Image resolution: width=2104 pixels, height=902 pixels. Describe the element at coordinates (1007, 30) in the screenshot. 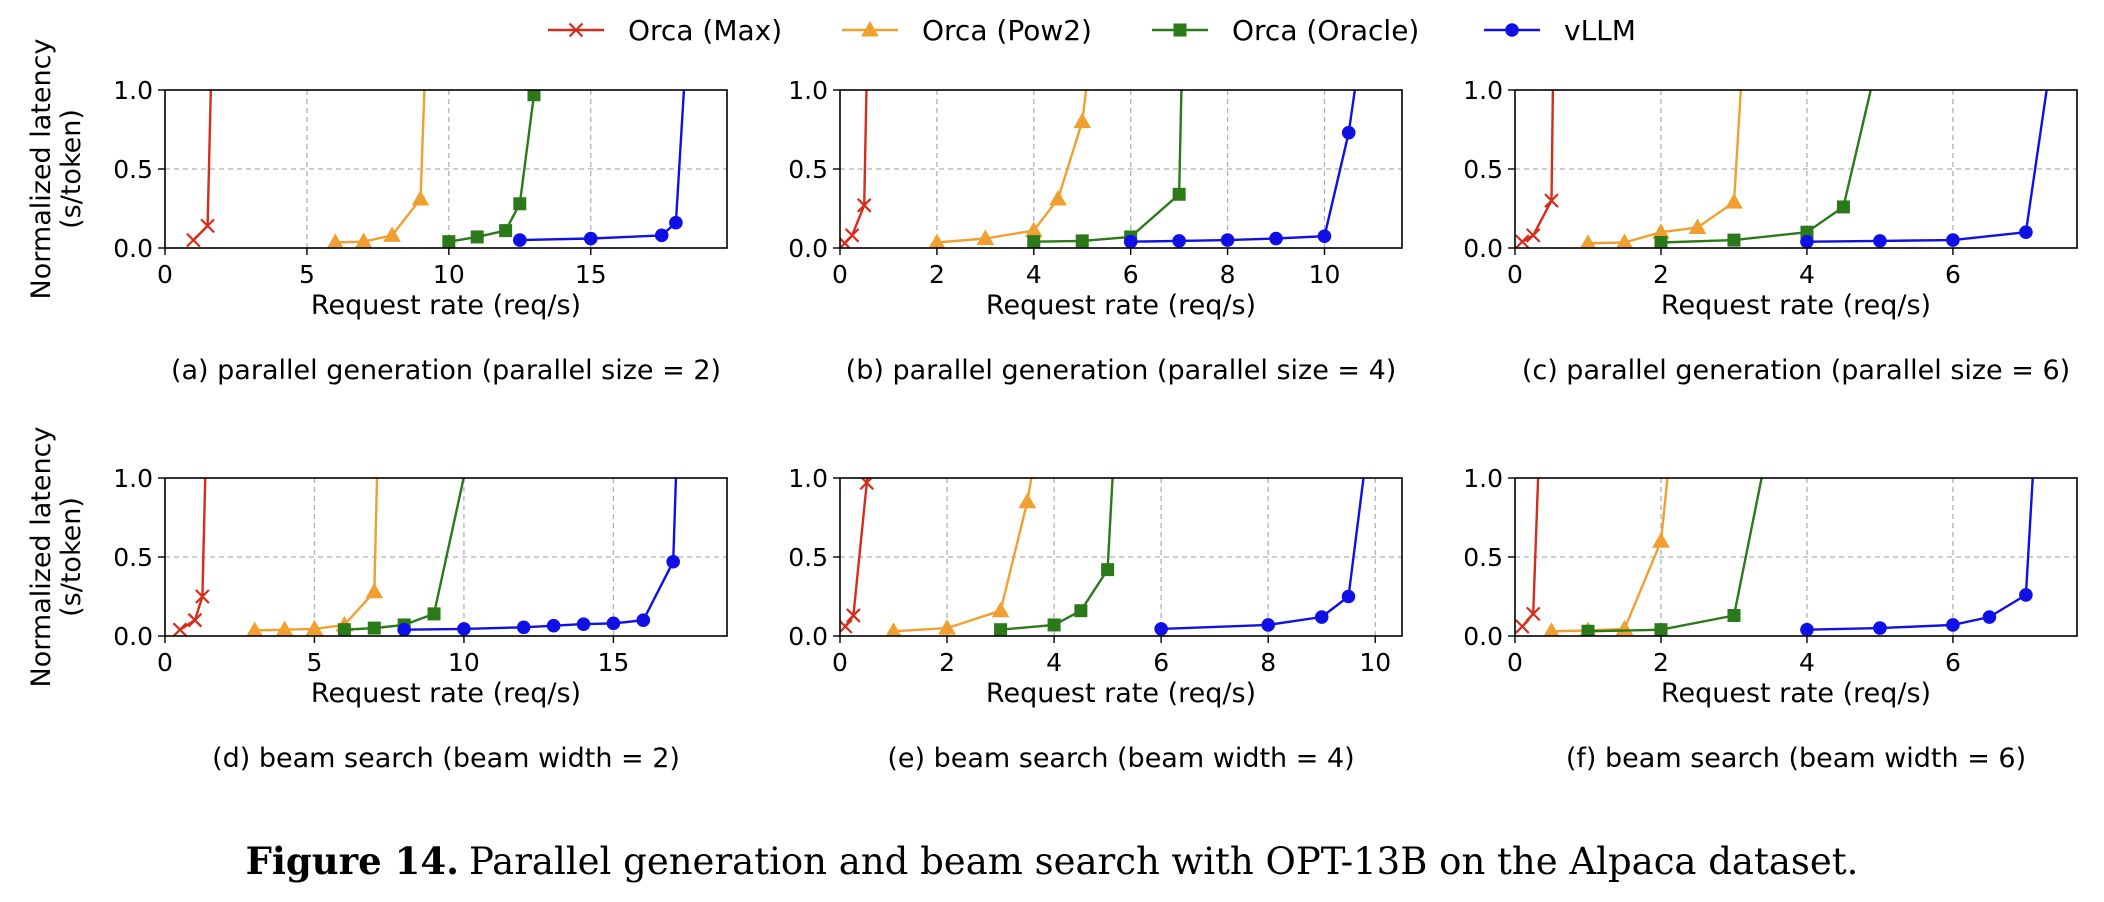

I see `legend-label: Orca (Pow2)` at that location.